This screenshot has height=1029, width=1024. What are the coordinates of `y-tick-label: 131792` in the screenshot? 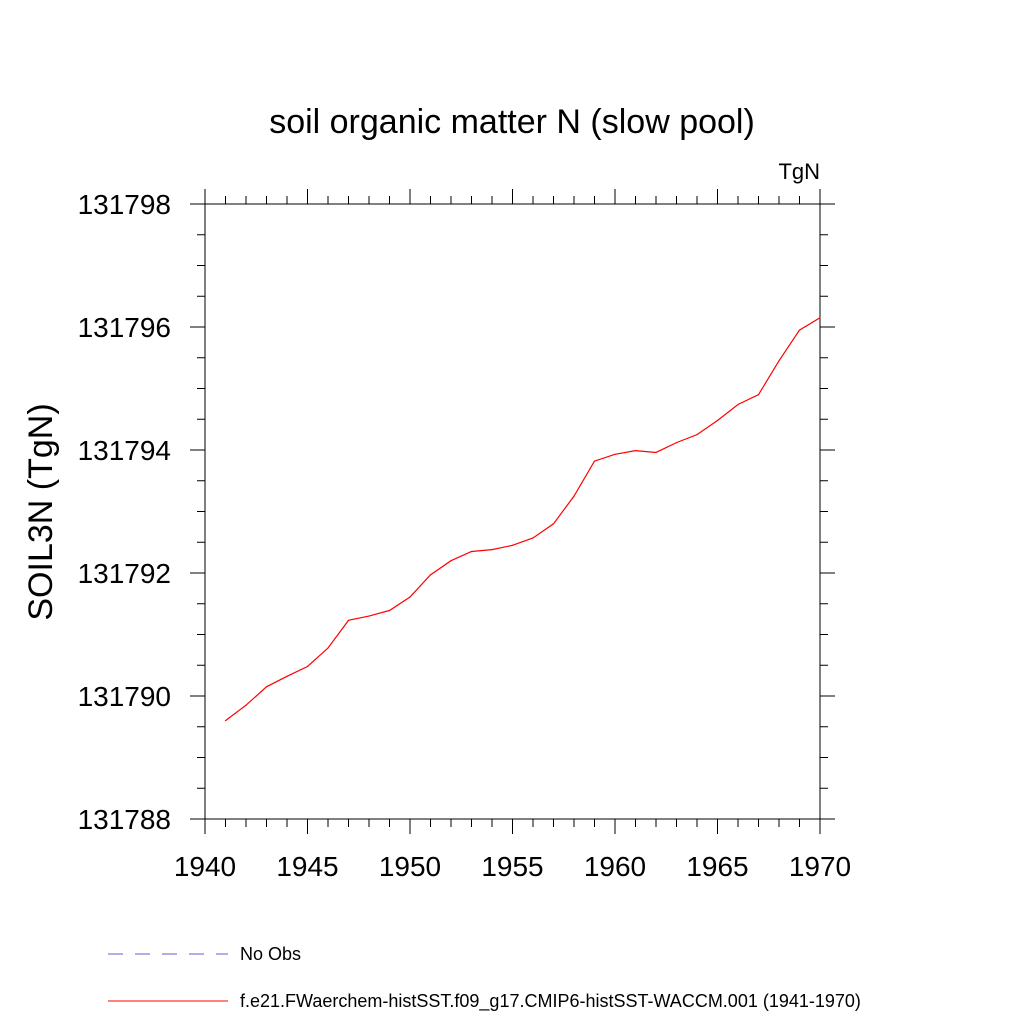 It's located at (124, 573).